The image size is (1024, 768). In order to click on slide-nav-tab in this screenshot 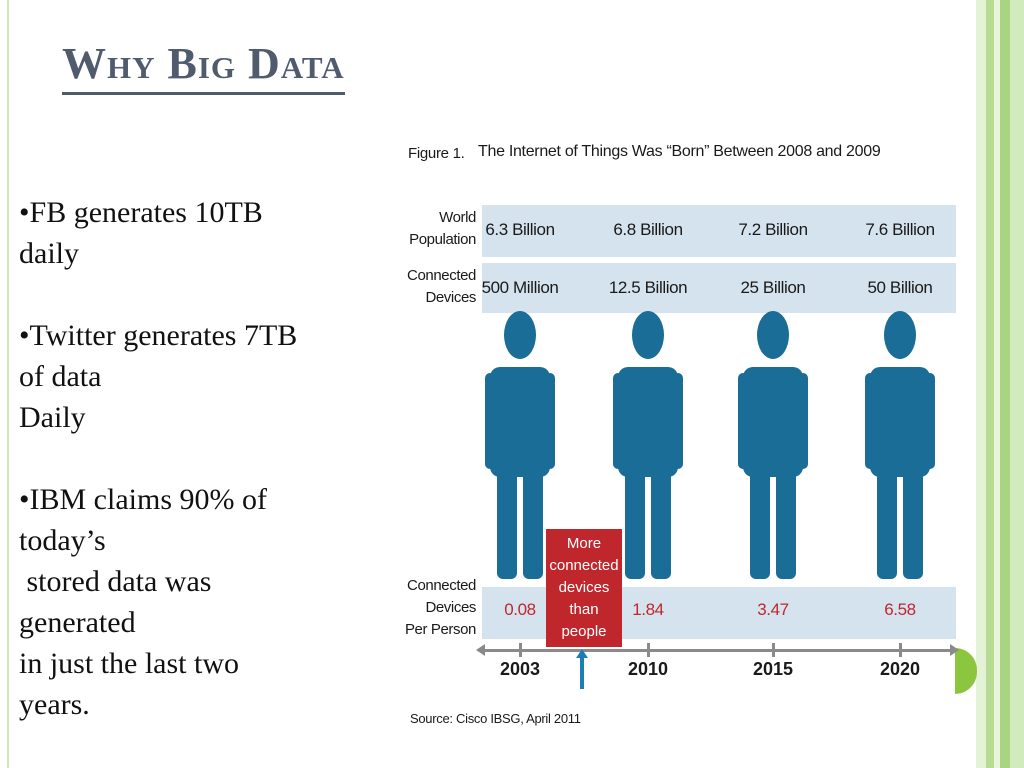, I will do `click(966, 671)`.